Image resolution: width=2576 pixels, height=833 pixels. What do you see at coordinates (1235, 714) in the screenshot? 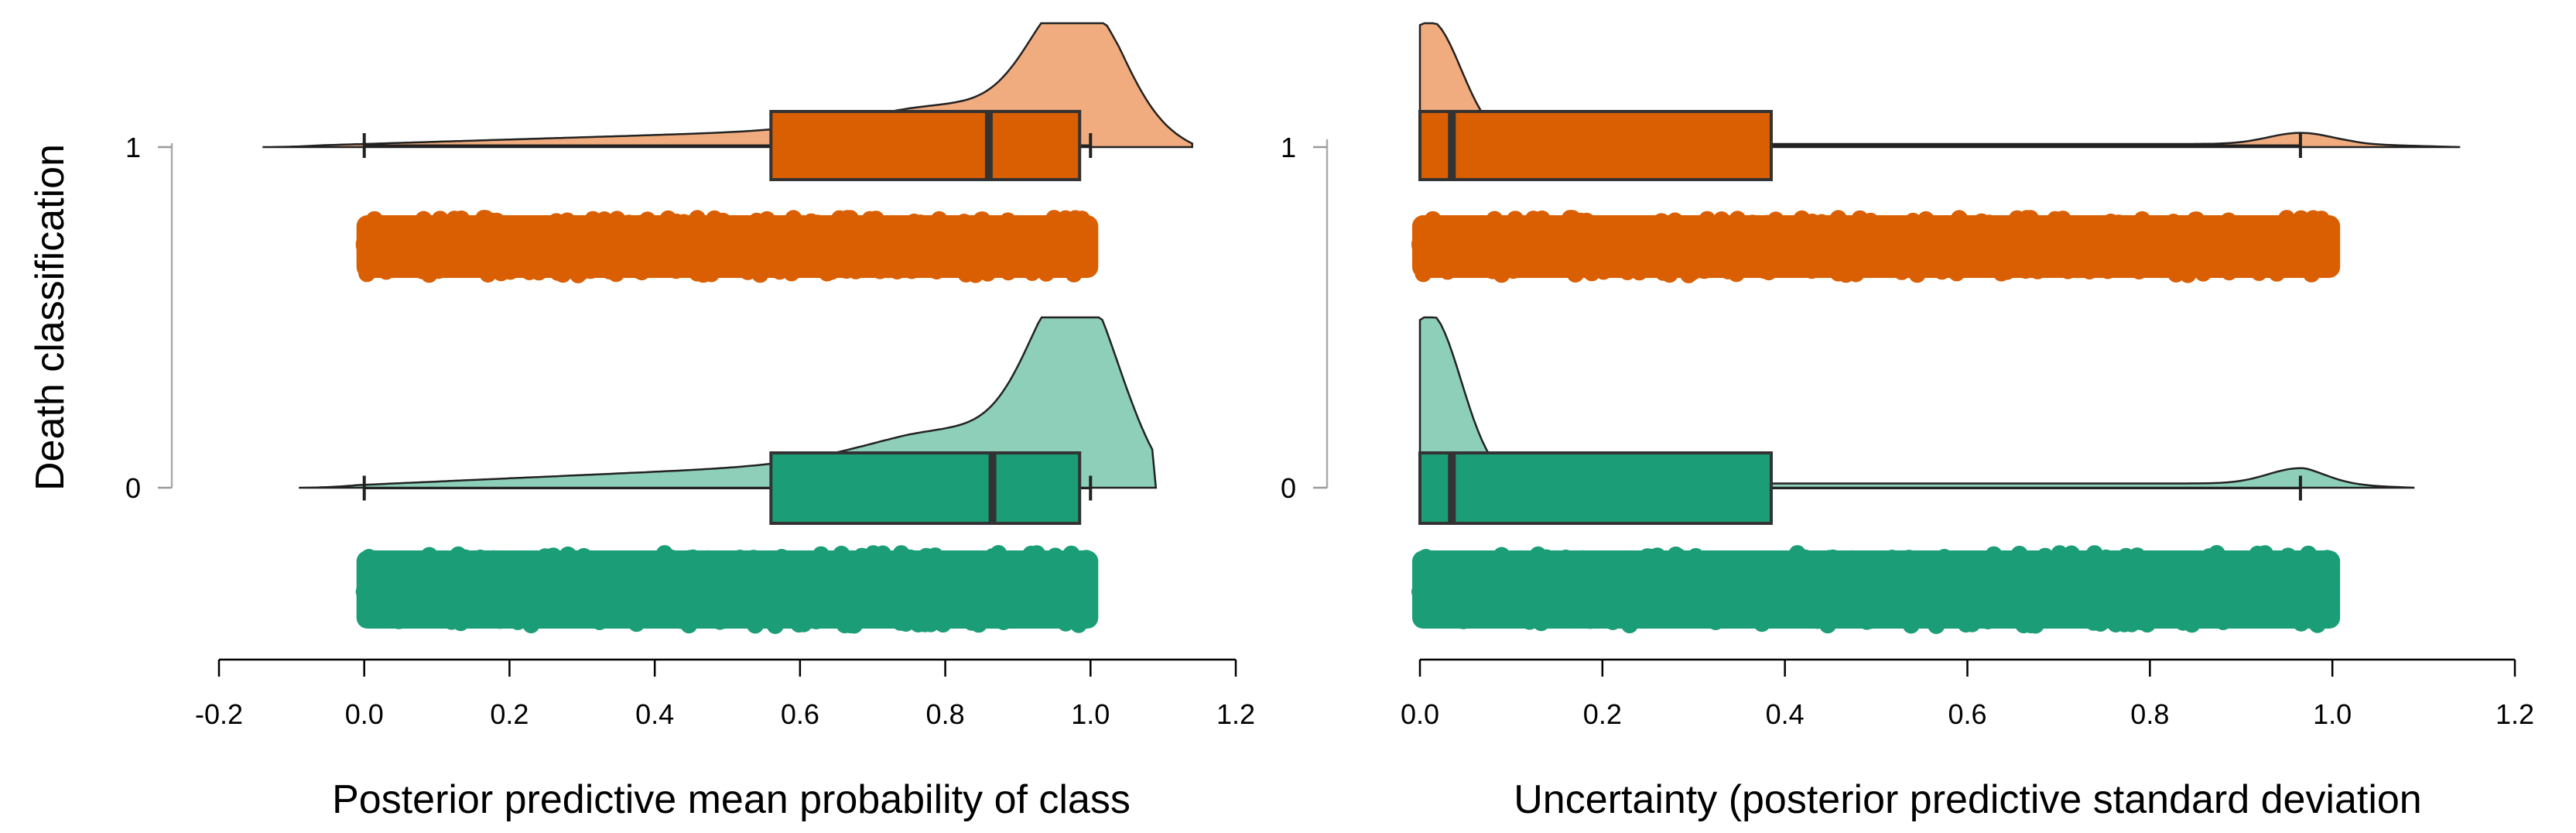
I see `x-tick-label: 1.2` at bounding box center [1235, 714].